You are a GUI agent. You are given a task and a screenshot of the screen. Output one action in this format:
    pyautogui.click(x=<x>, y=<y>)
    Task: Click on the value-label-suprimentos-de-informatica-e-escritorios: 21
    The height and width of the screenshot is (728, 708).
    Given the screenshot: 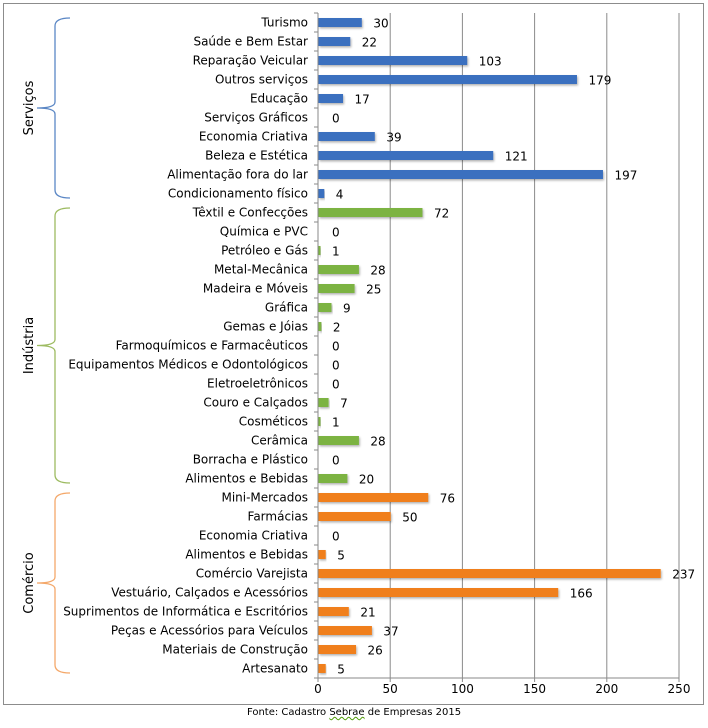 What is the action you would take?
    pyautogui.click(x=367, y=613)
    